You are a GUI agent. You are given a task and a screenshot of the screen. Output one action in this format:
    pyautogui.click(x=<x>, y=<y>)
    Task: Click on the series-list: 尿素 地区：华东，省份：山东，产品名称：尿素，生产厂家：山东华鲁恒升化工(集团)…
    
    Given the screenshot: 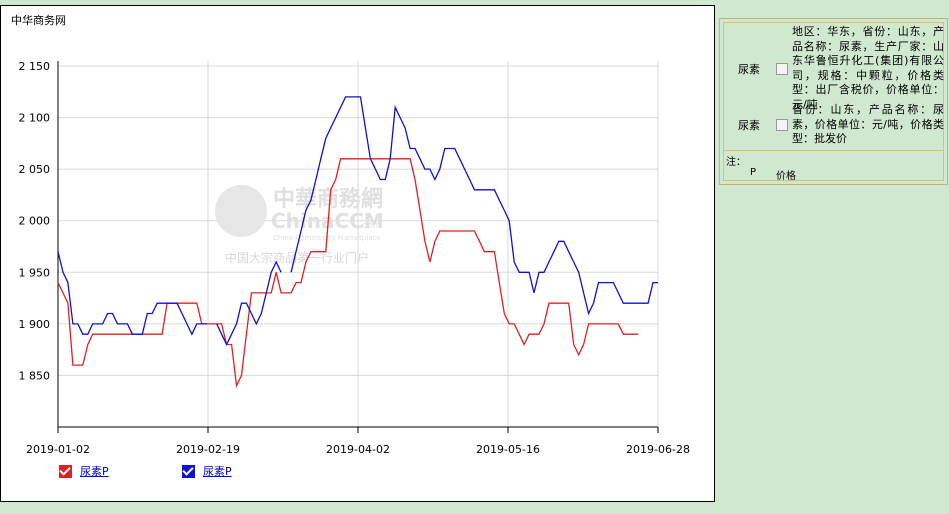 What is the action you would take?
    pyautogui.click(x=833, y=86)
    